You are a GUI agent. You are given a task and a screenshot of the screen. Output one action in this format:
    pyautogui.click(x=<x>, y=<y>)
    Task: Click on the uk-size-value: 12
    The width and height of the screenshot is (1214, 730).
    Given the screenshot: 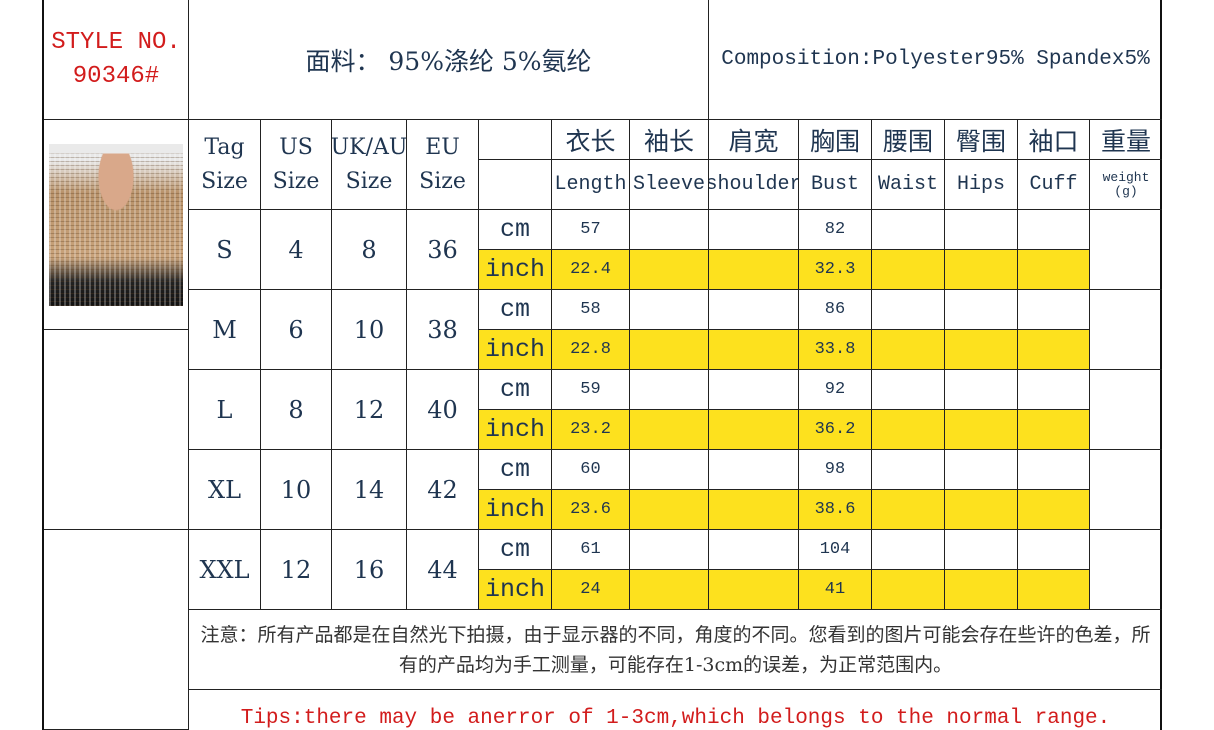 What is the action you would take?
    pyautogui.click(x=369, y=409)
    